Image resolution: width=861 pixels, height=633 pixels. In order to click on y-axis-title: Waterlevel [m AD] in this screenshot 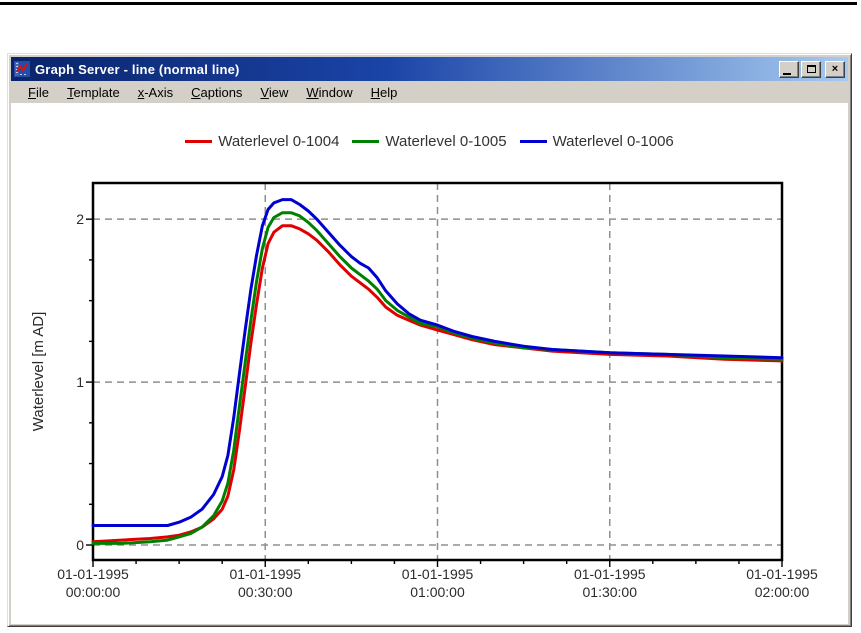, I will do `click(38, 371)`.